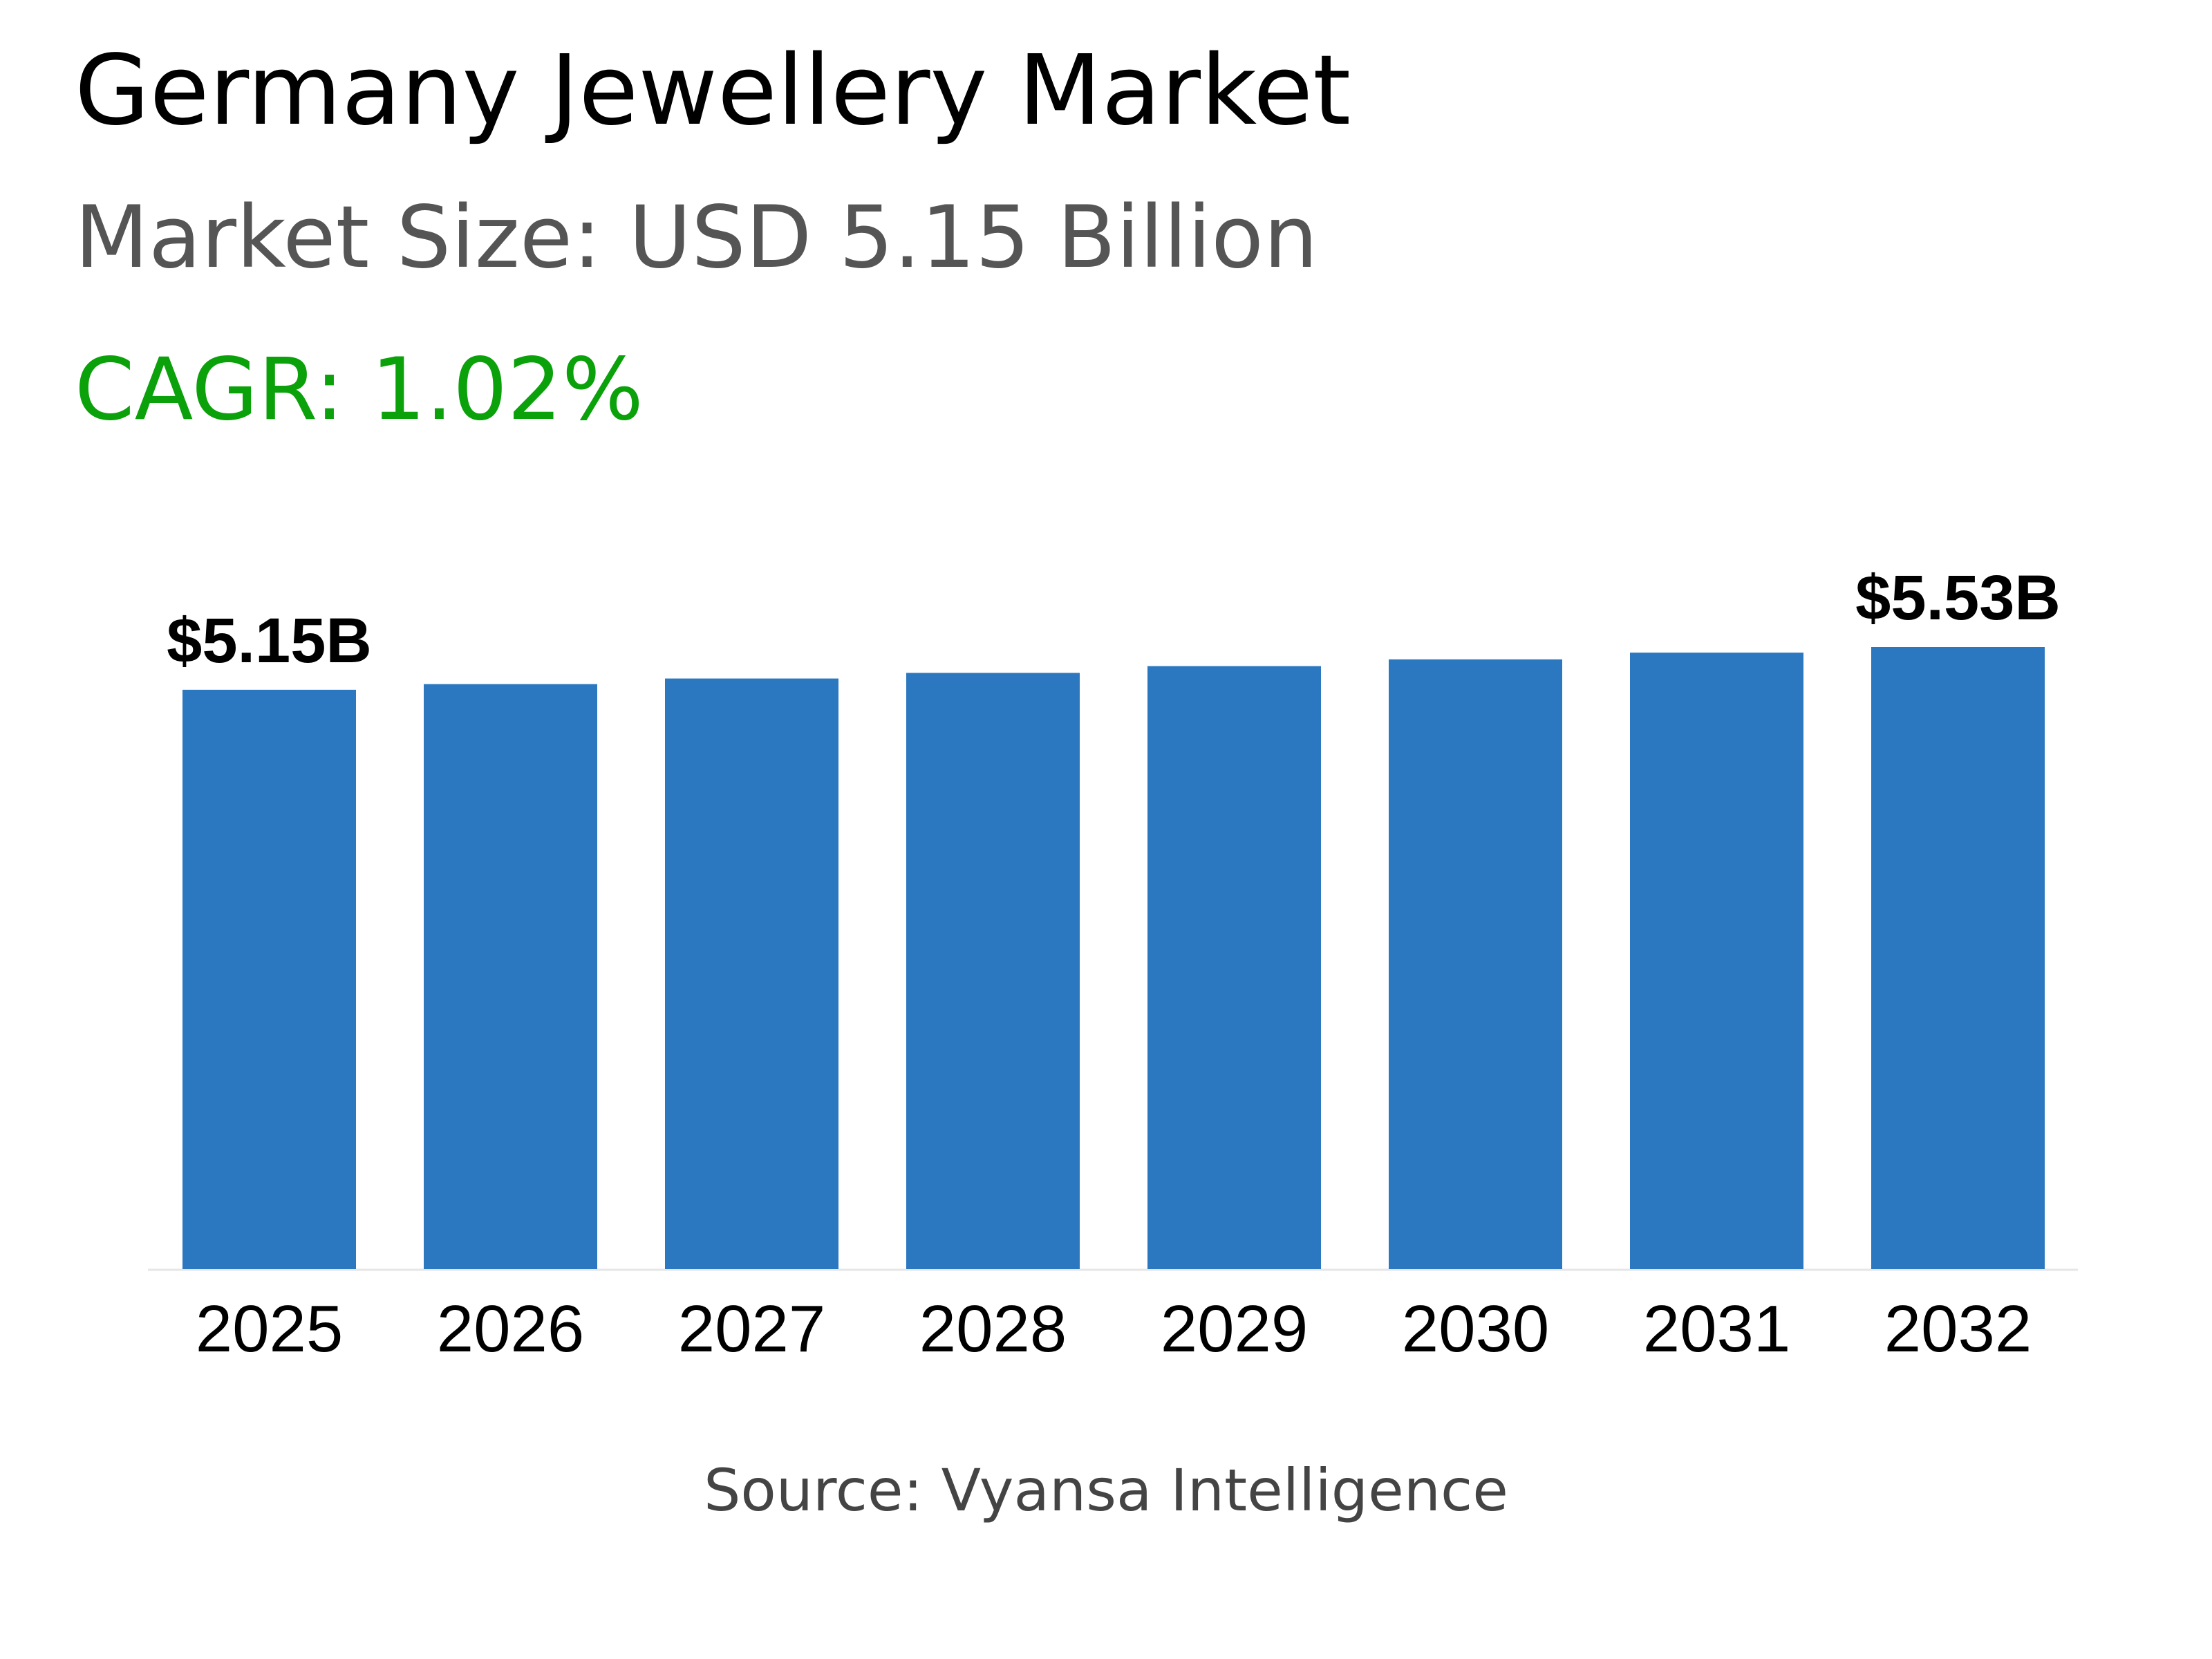 The image size is (2212, 1659). What do you see at coordinates (993, 1329) in the screenshot?
I see `x-tick-label: 2028` at bounding box center [993, 1329].